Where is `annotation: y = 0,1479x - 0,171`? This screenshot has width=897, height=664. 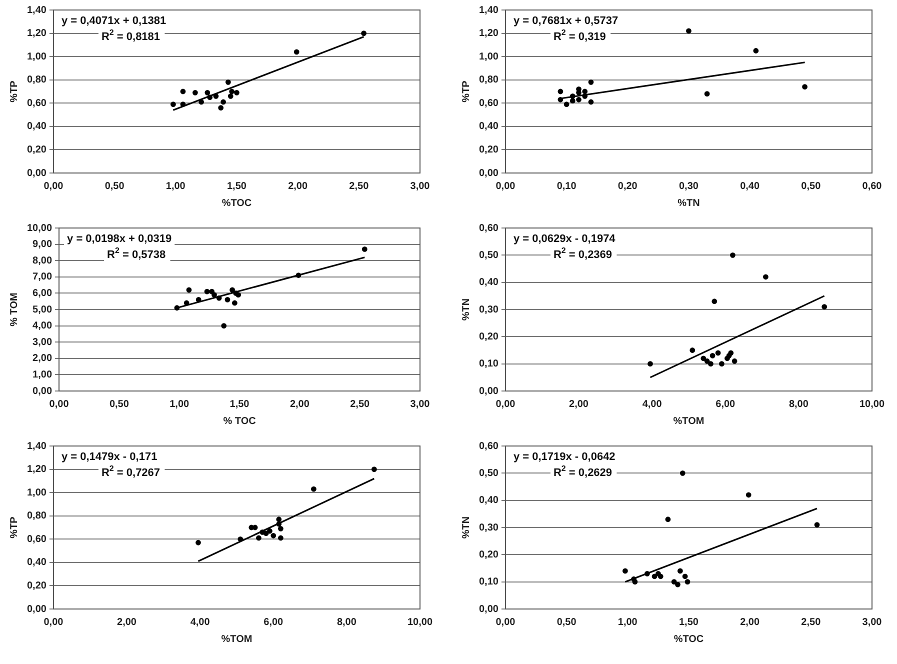
annotation: y = 0,1479x - 0,171 is located at coordinates (109, 457).